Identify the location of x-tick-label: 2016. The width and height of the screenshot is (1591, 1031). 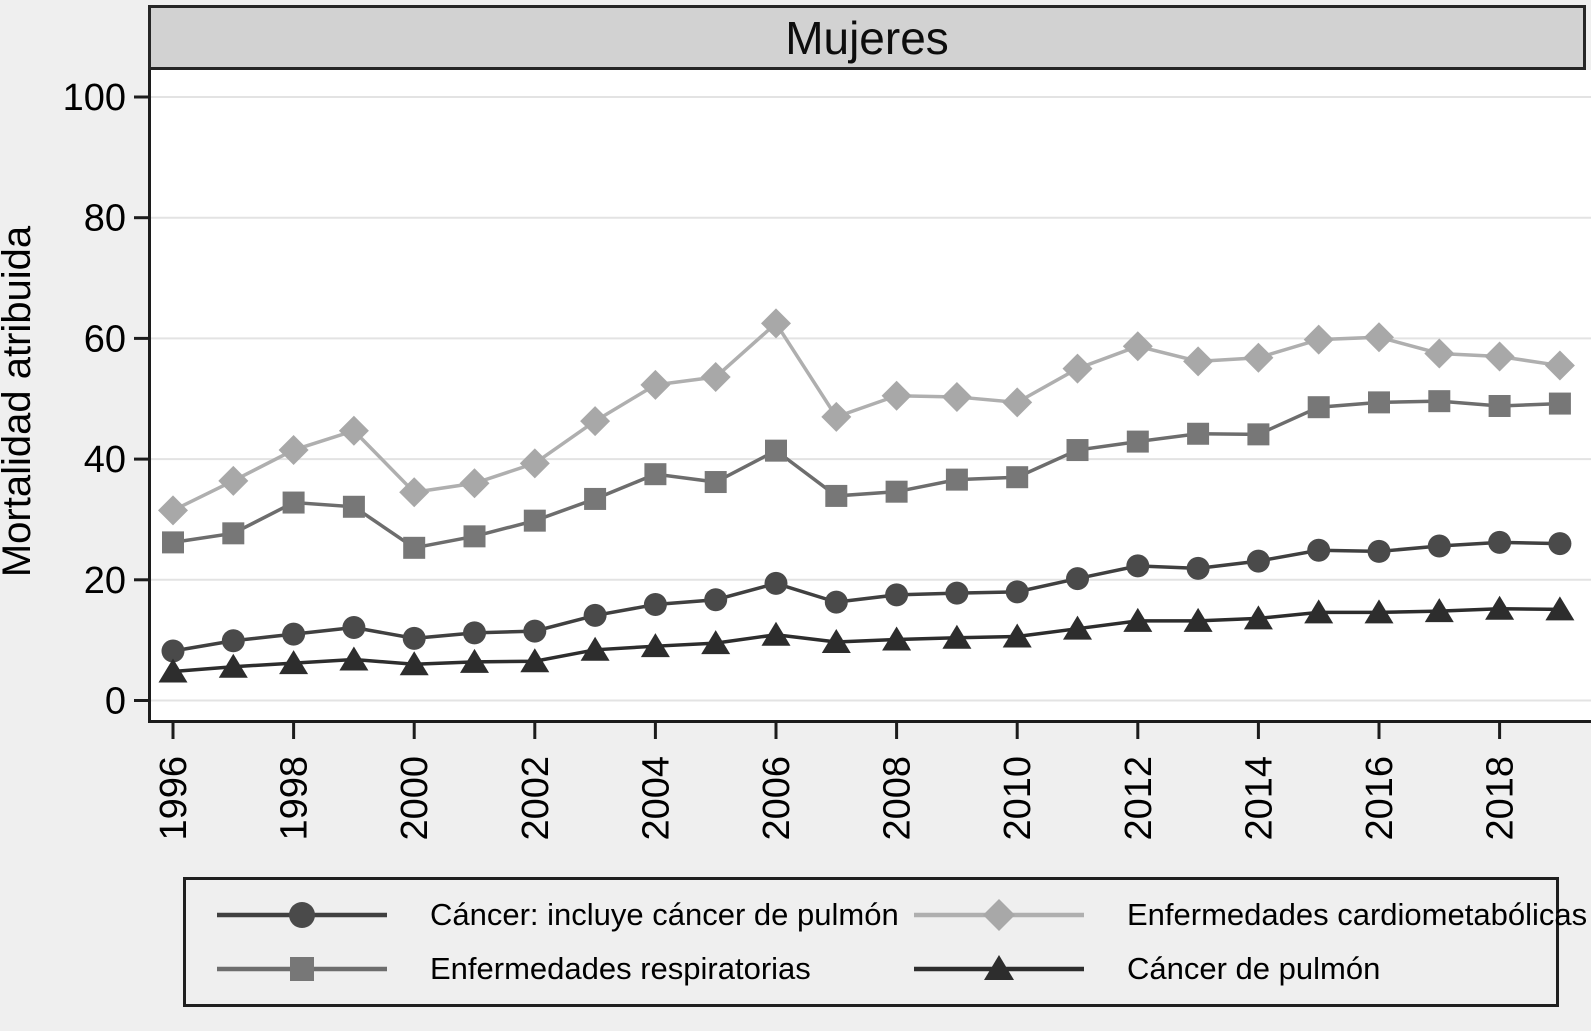
(1380, 798).